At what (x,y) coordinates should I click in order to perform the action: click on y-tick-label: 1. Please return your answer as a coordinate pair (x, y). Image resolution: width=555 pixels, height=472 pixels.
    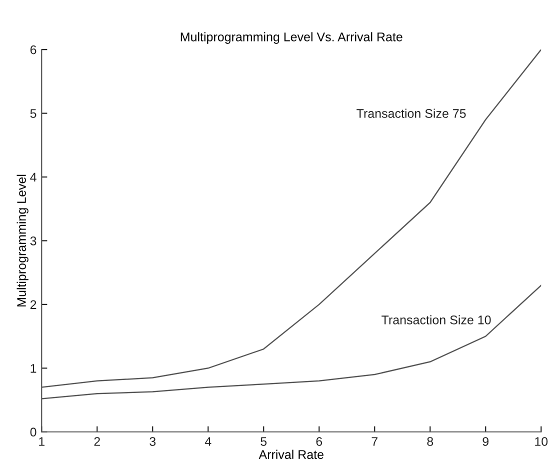
    Looking at the image, I should click on (33, 368).